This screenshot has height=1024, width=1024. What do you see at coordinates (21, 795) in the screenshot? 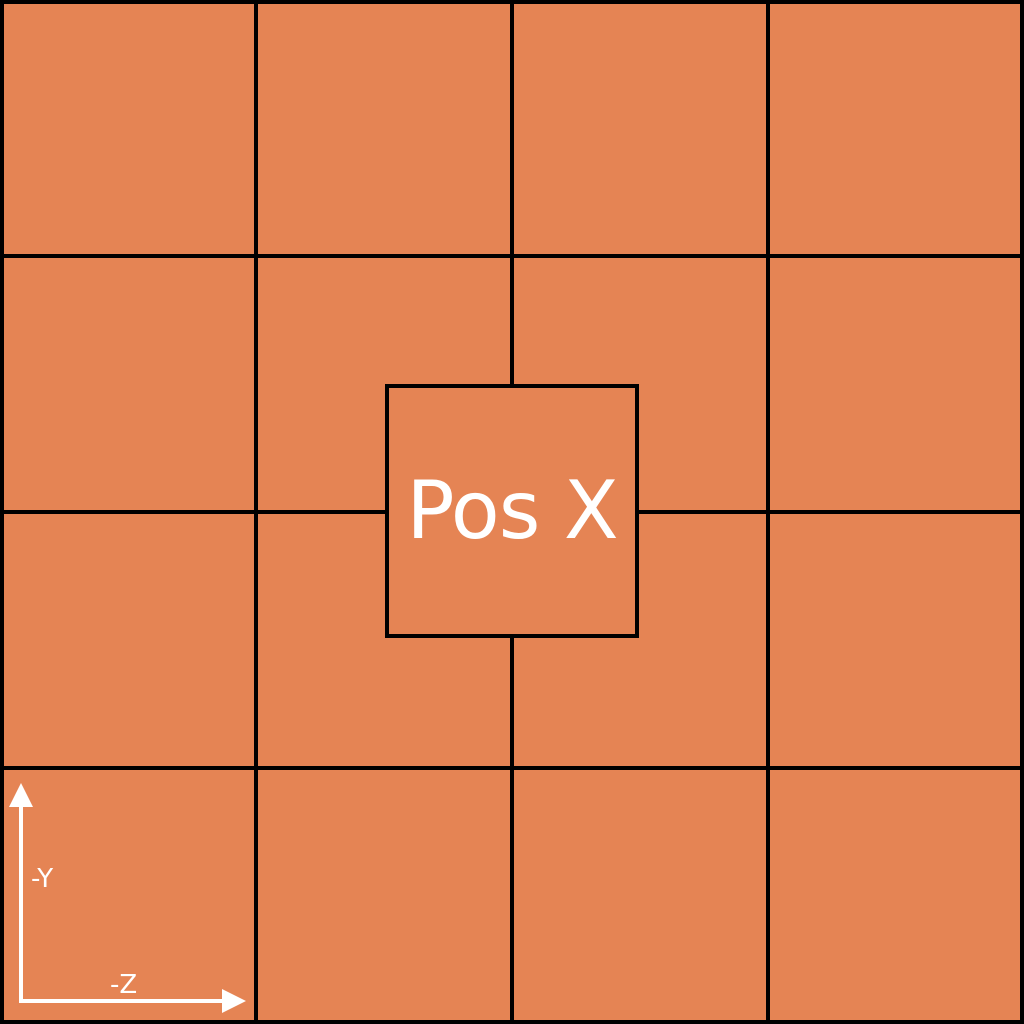
I see `y-axis-arrowhead-icon` at bounding box center [21, 795].